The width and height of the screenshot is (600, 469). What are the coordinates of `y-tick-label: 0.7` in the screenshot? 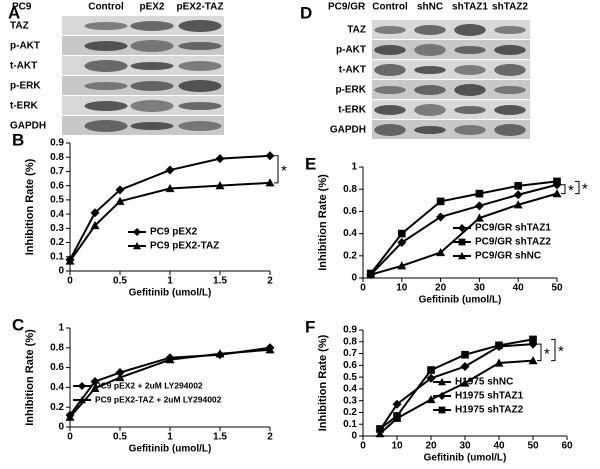 It's located at (350, 353).